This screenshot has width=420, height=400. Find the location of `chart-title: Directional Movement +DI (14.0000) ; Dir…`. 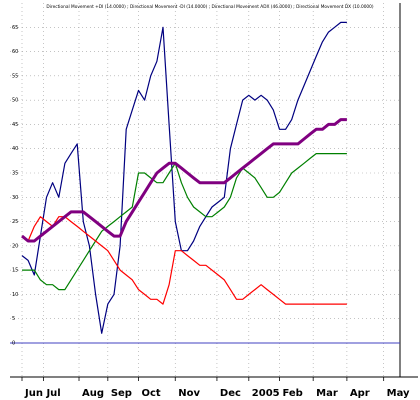

chart-title: Directional Movement +DI (14.0000) ; Dir… is located at coordinates (209, 7).